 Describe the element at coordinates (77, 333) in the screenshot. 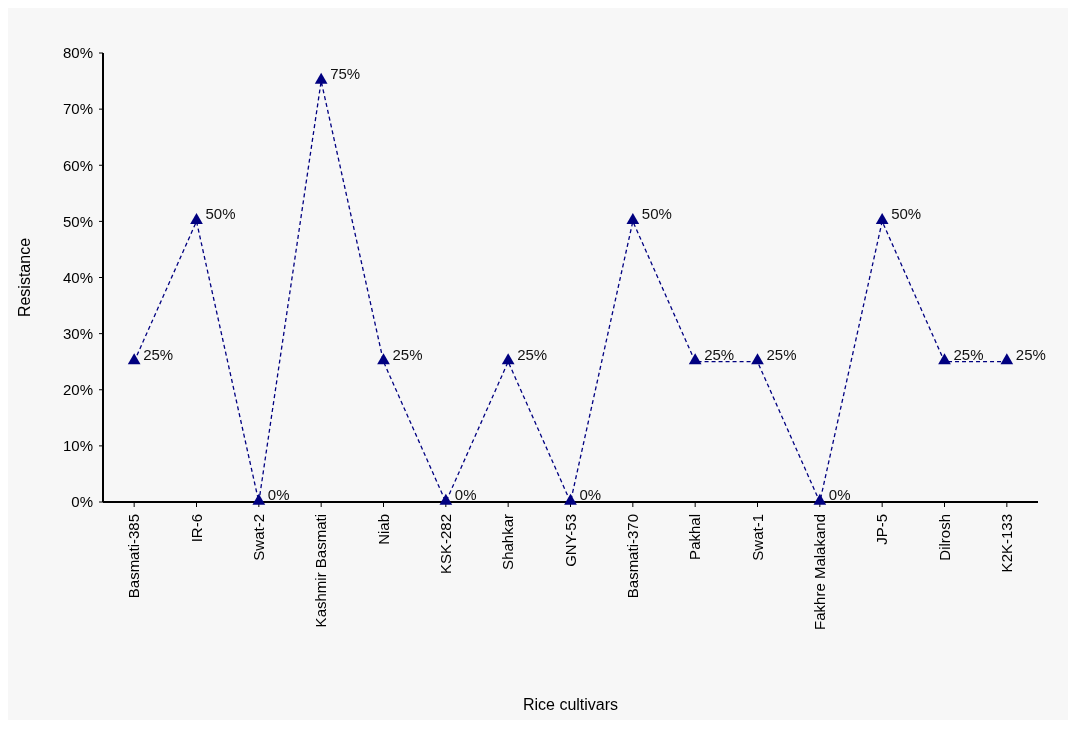

I see `y-tick-label: 30%` at that location.